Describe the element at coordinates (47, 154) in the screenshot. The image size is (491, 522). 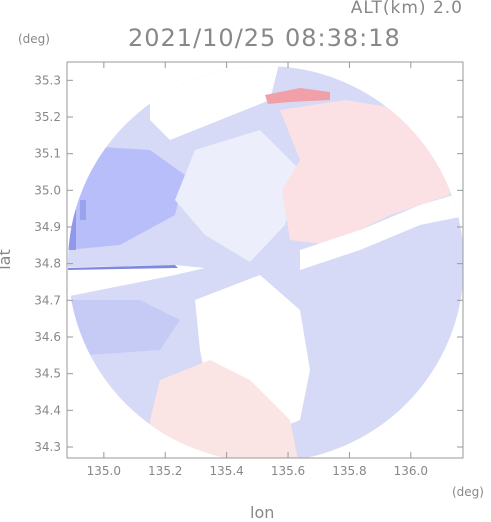
I see `y-tick-label: 35.1` at that location.